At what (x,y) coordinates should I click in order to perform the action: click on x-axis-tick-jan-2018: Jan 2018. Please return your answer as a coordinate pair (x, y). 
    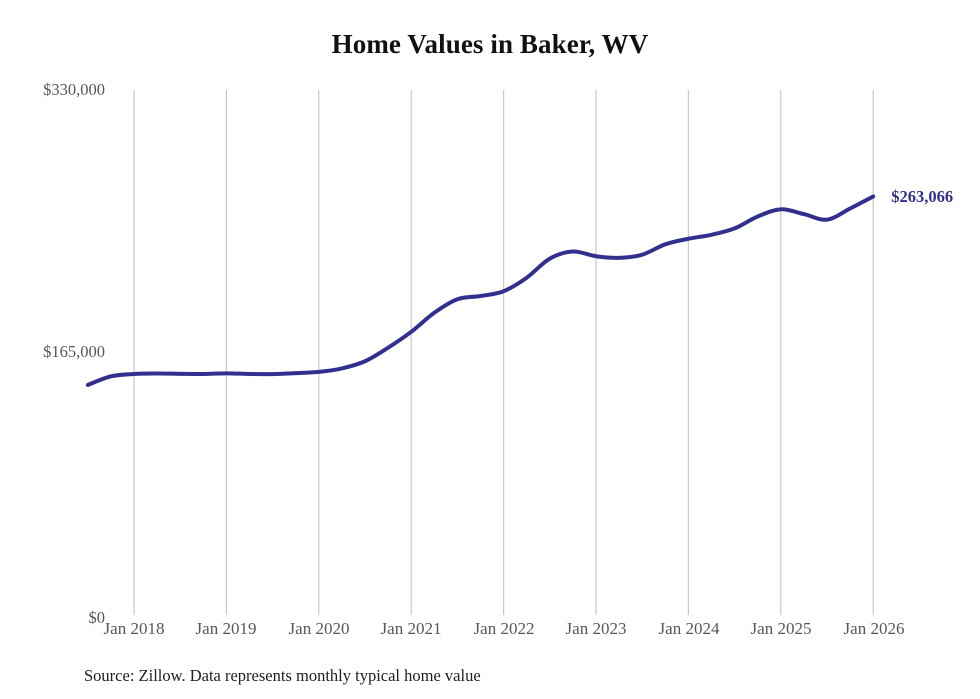
    Looking at the image, I should click on (134, 628).